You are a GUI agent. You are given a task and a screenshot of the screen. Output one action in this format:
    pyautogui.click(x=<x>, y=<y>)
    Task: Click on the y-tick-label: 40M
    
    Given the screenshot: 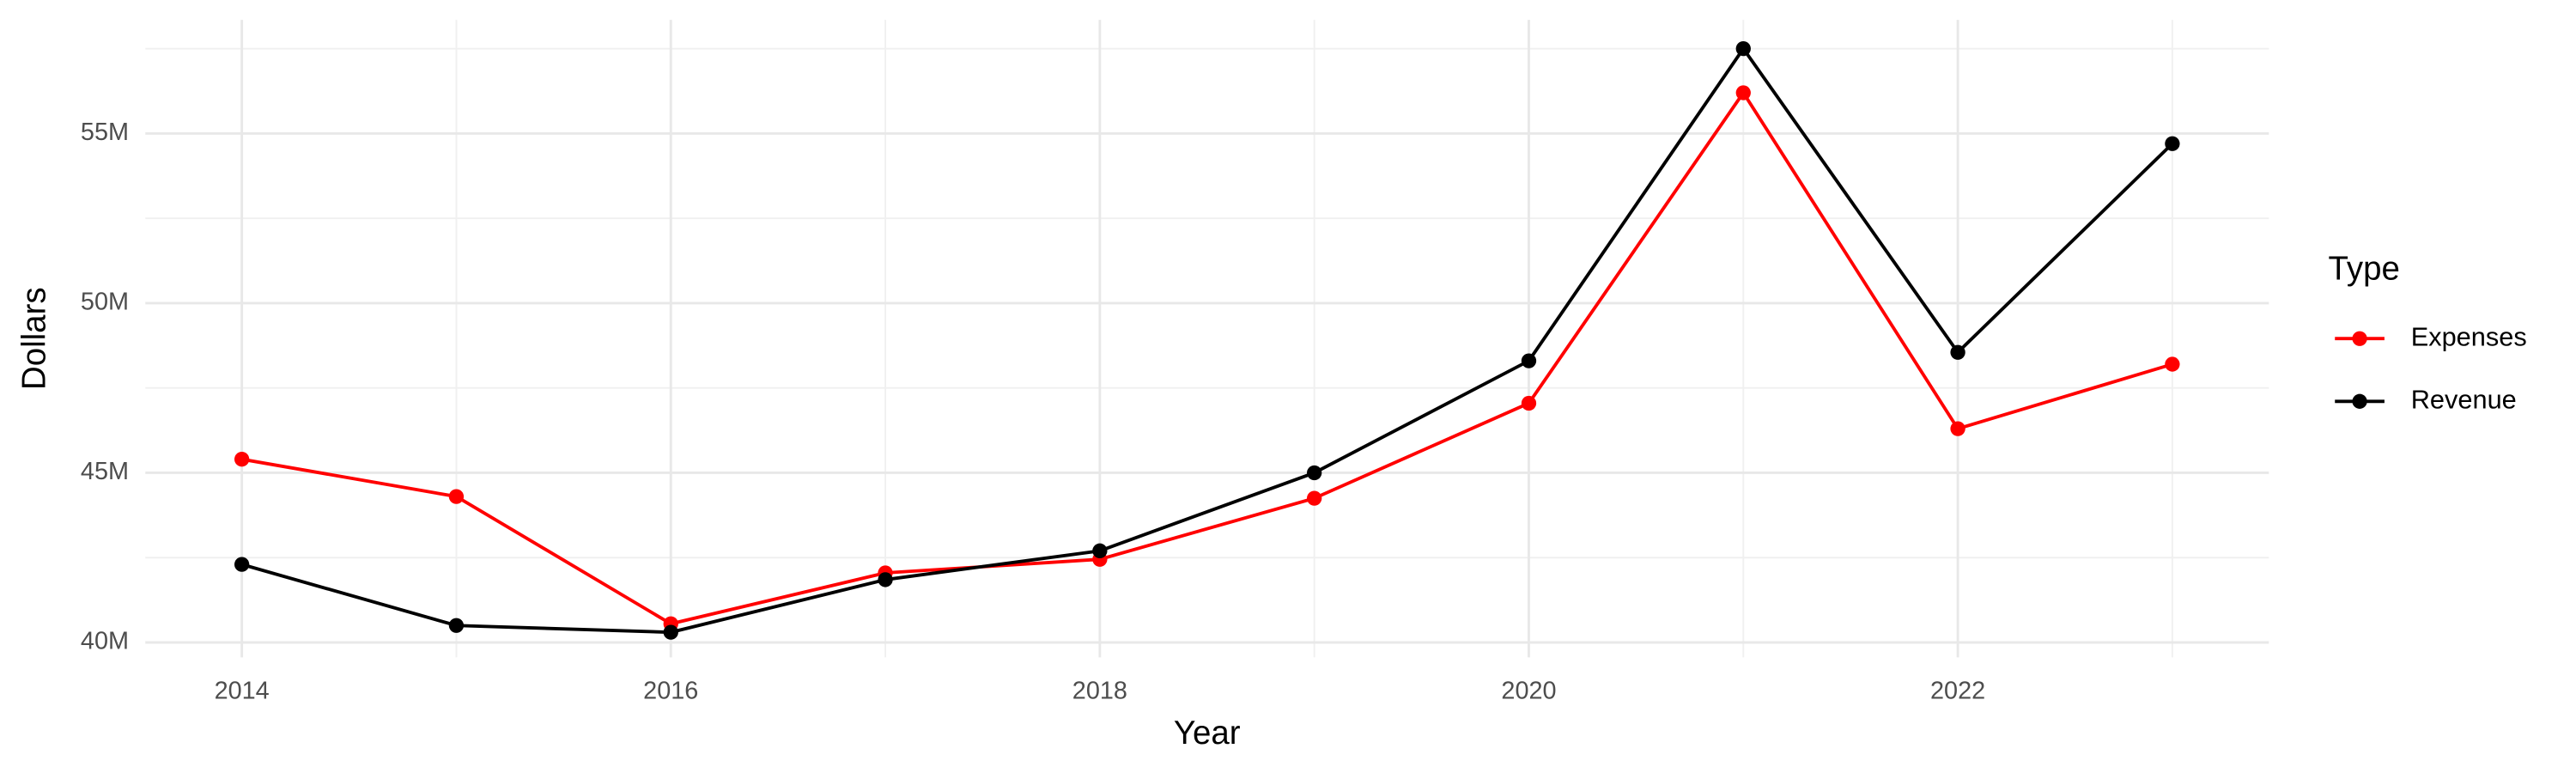 What is the action you would take?
    pyautogui.click(x=105, y=641)
    